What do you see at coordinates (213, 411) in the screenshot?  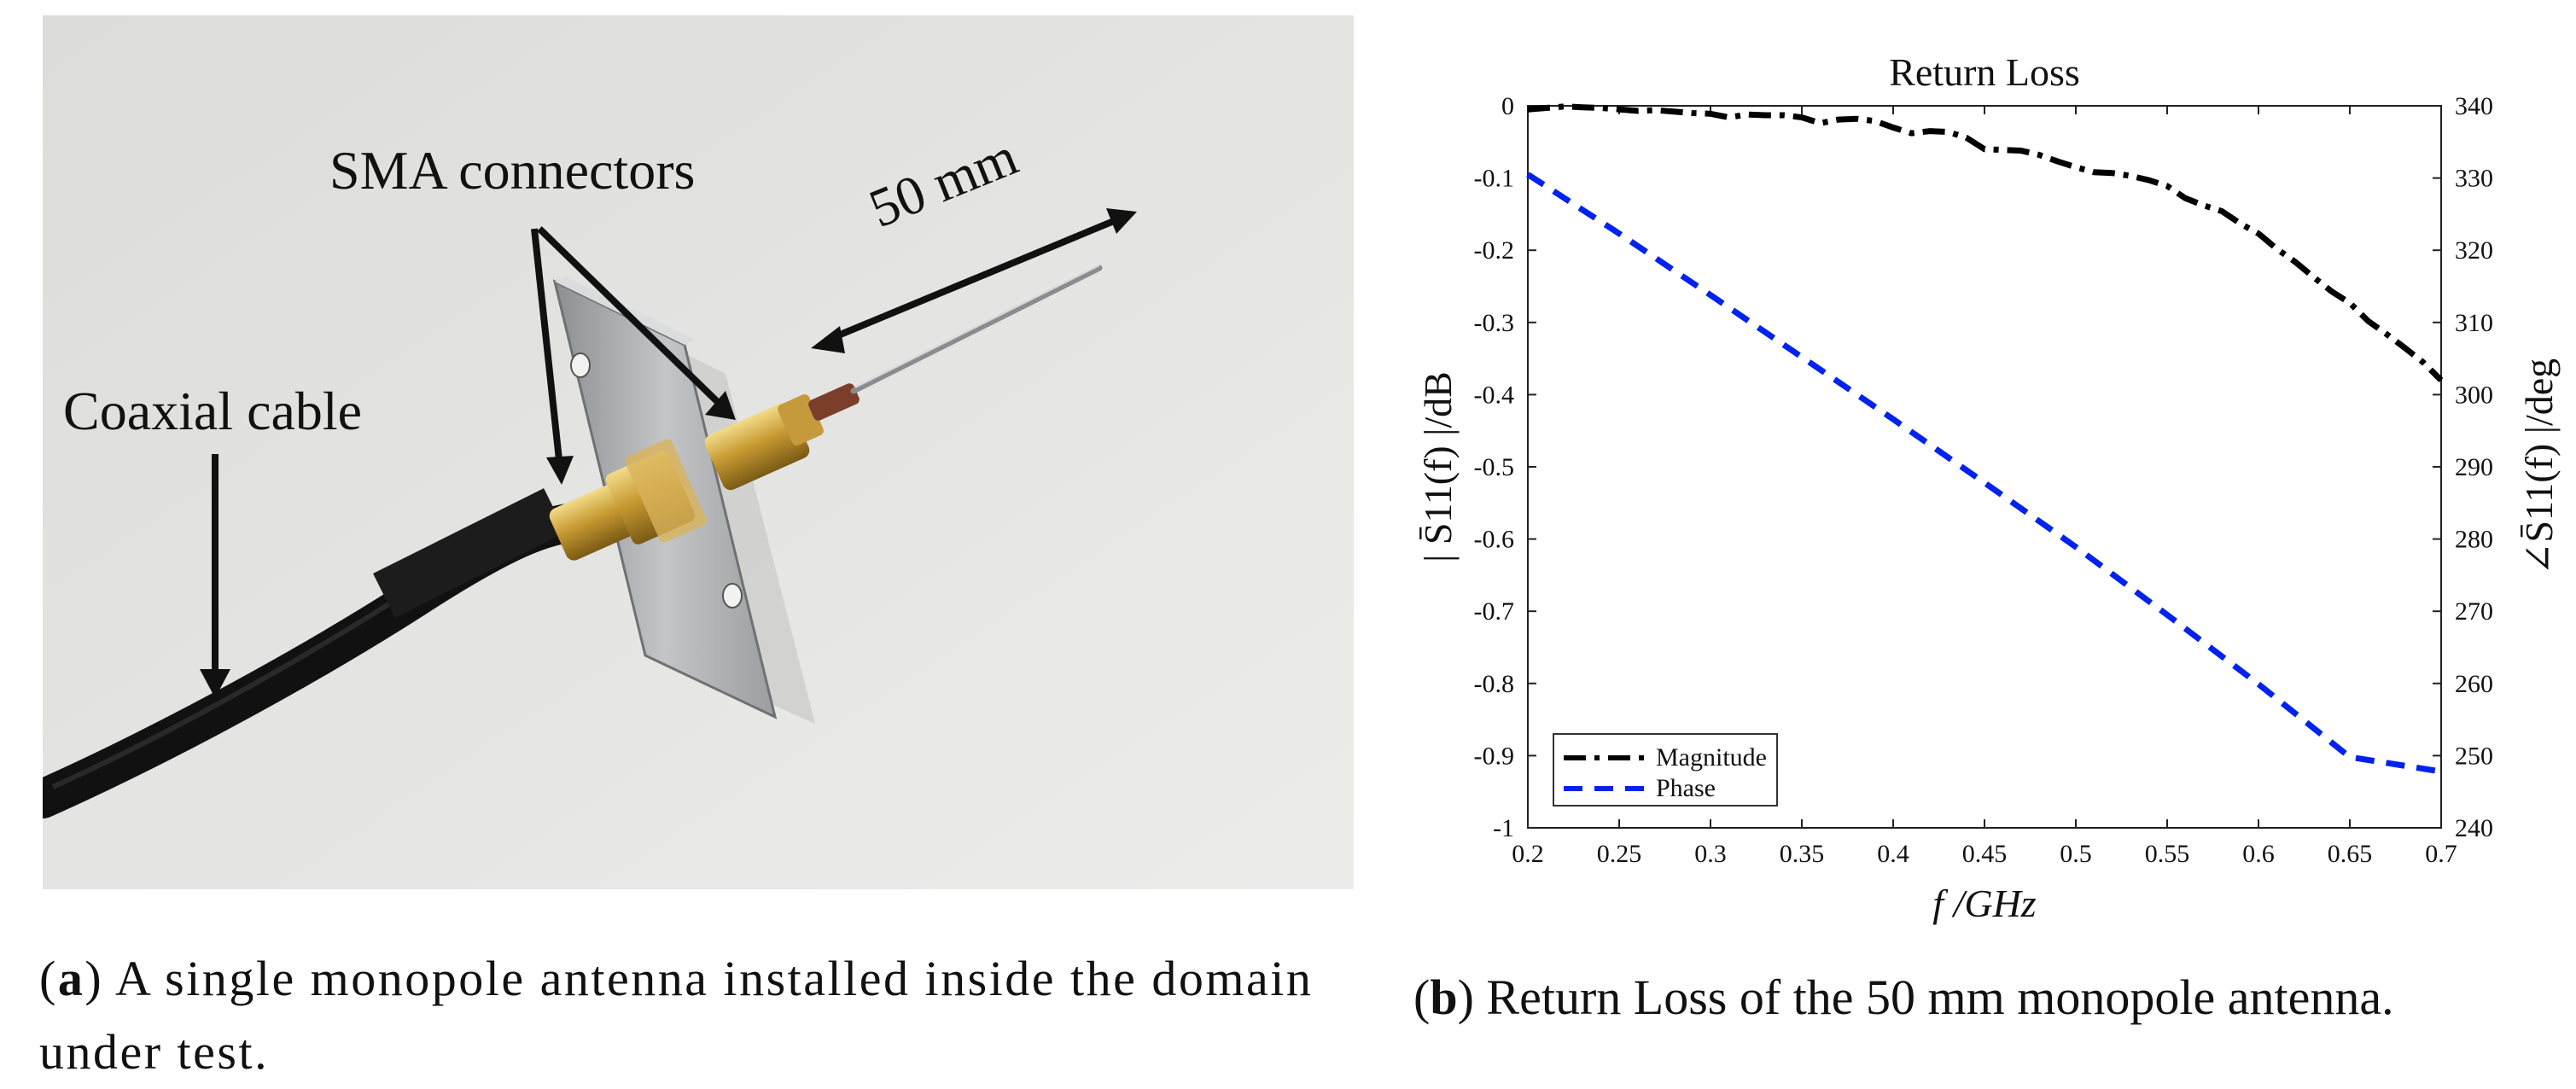 I see `coaxial-cable-label: Coaxial cable` at bounding box center [213, 411].